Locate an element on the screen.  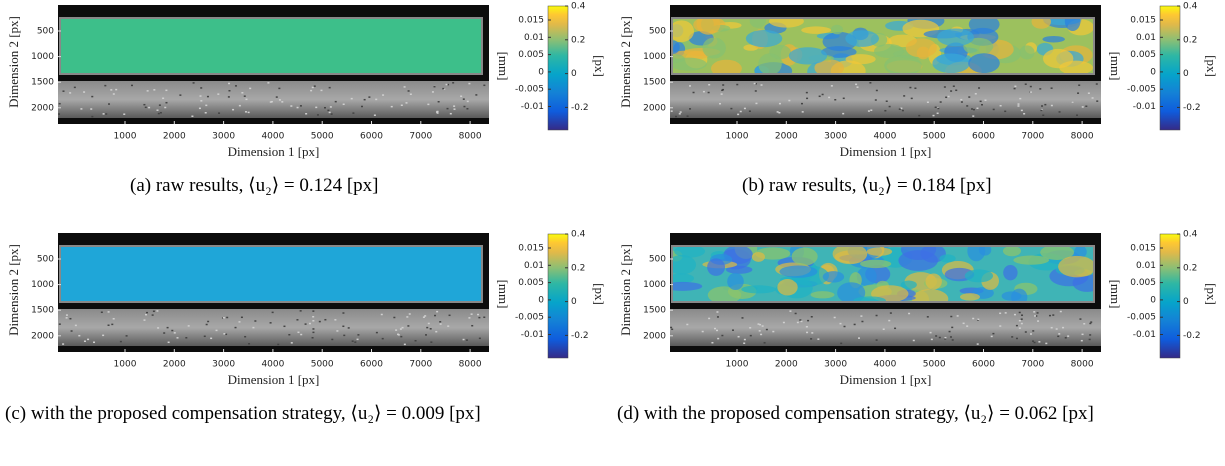
y-tick-label: 1000 is located at coordinates (654, 285).